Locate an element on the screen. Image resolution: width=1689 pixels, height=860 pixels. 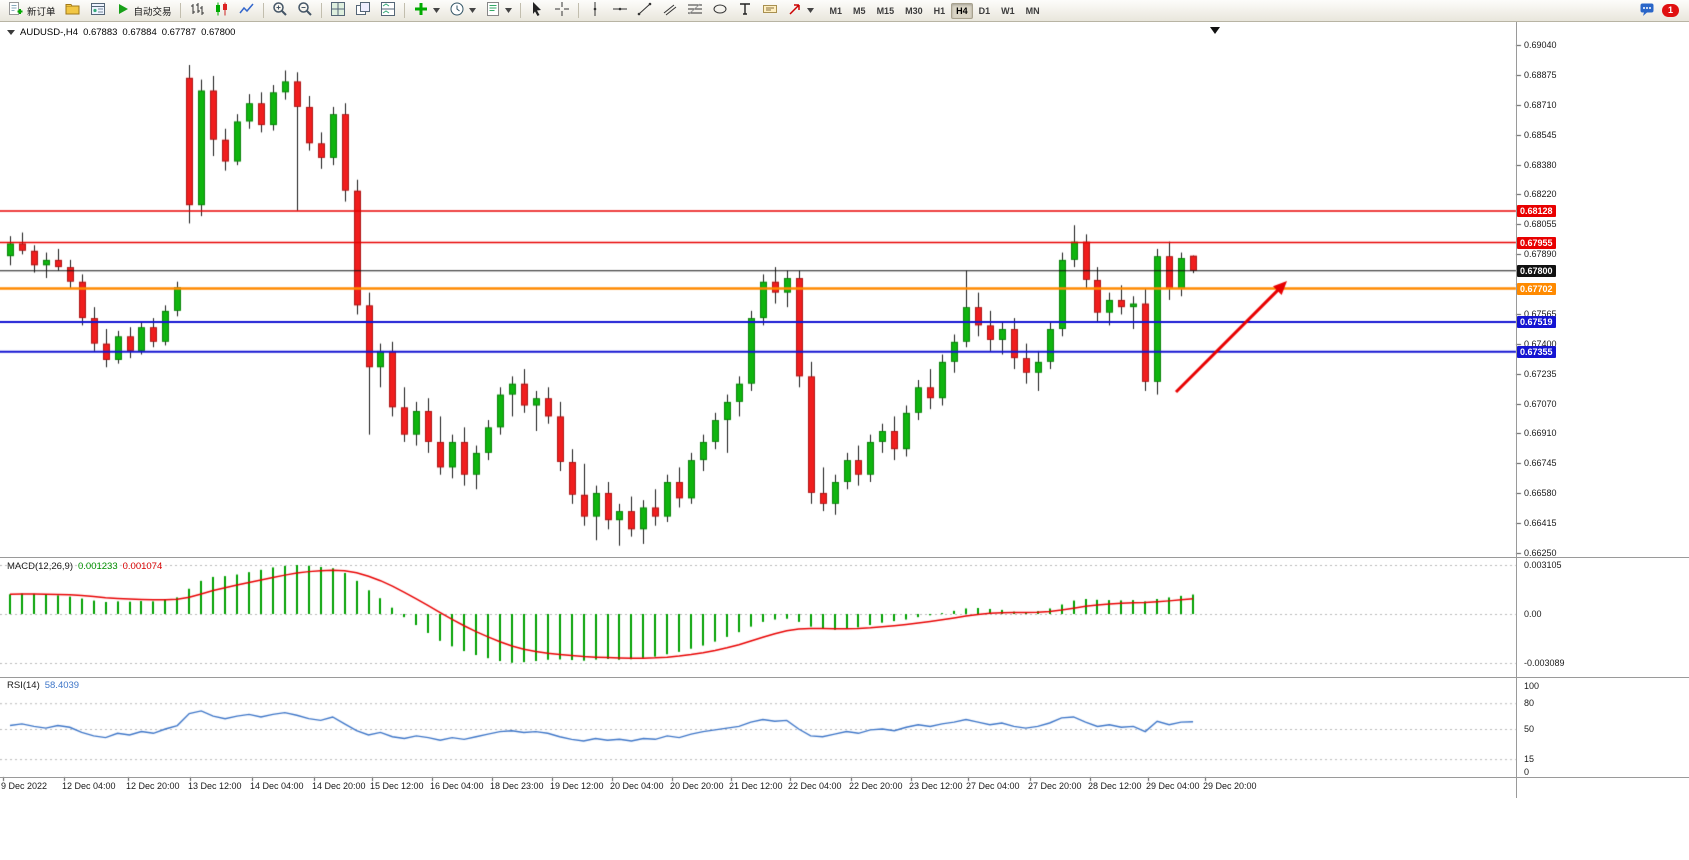
tile-windows-button is located at coordinates (338, 11).